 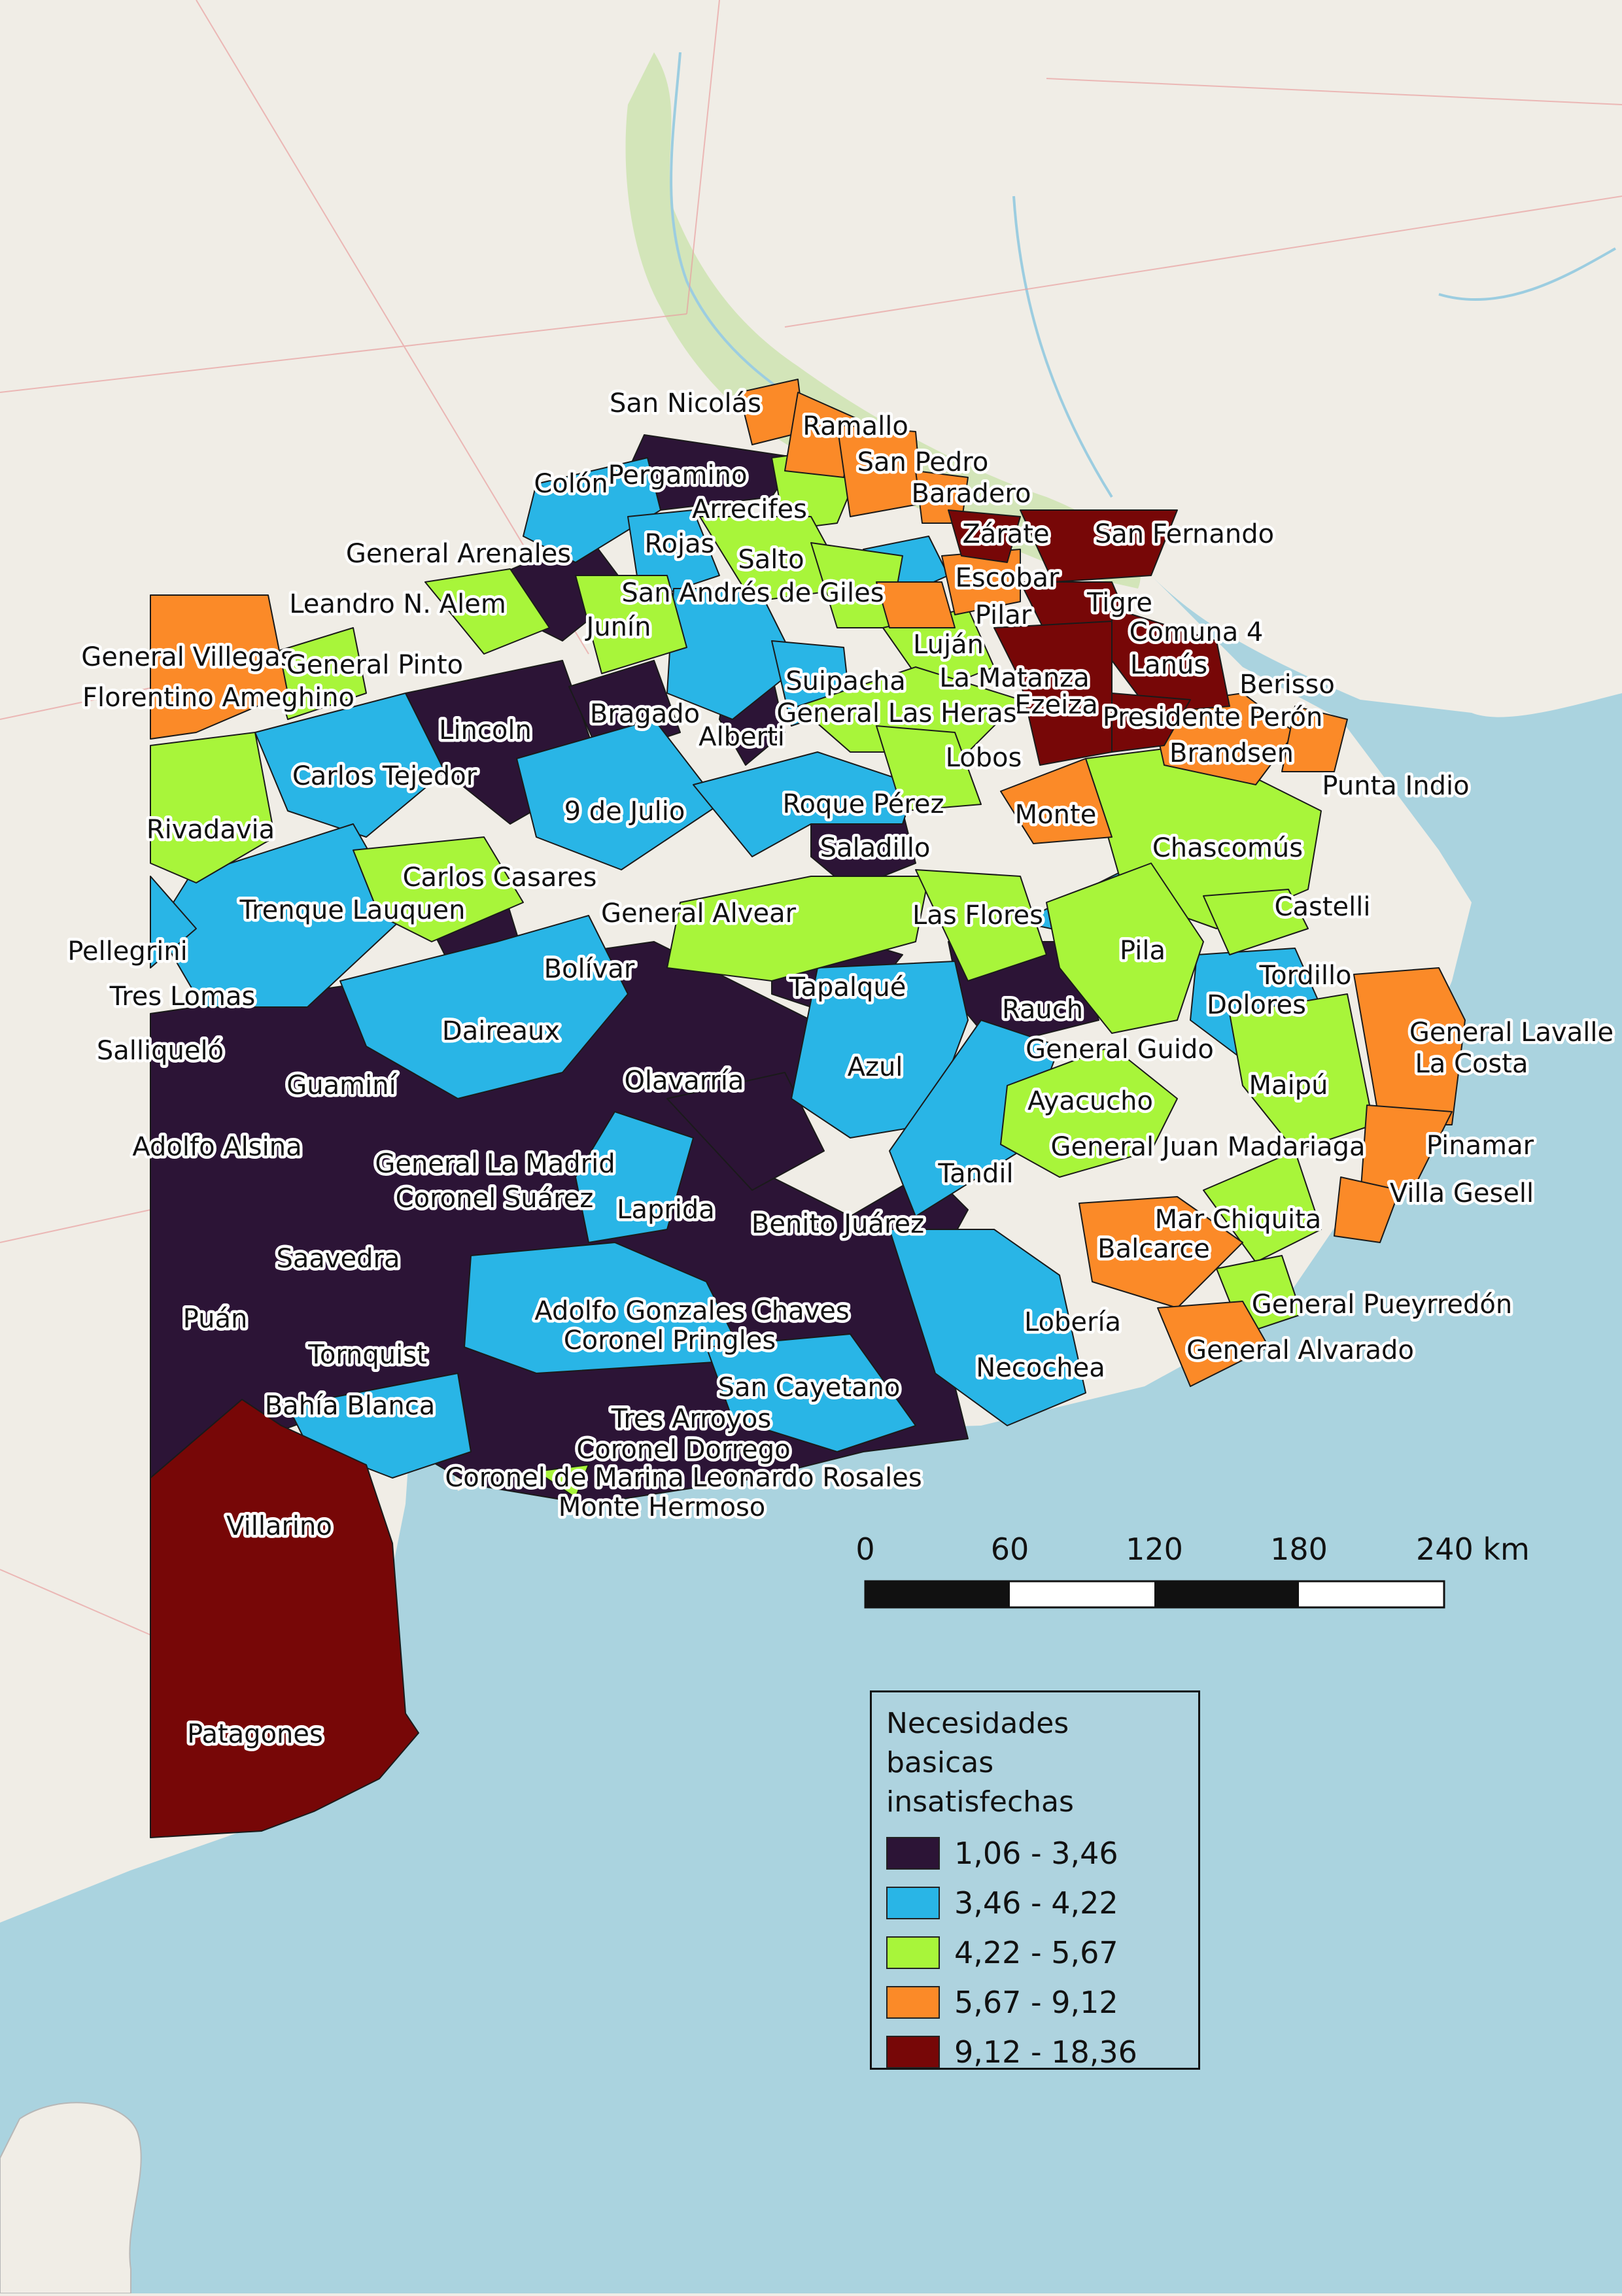 What do you see at coordinates (679, 544) in the screenshot?
I see `label-rojas: Rojas` at bounding box center [679, 544].